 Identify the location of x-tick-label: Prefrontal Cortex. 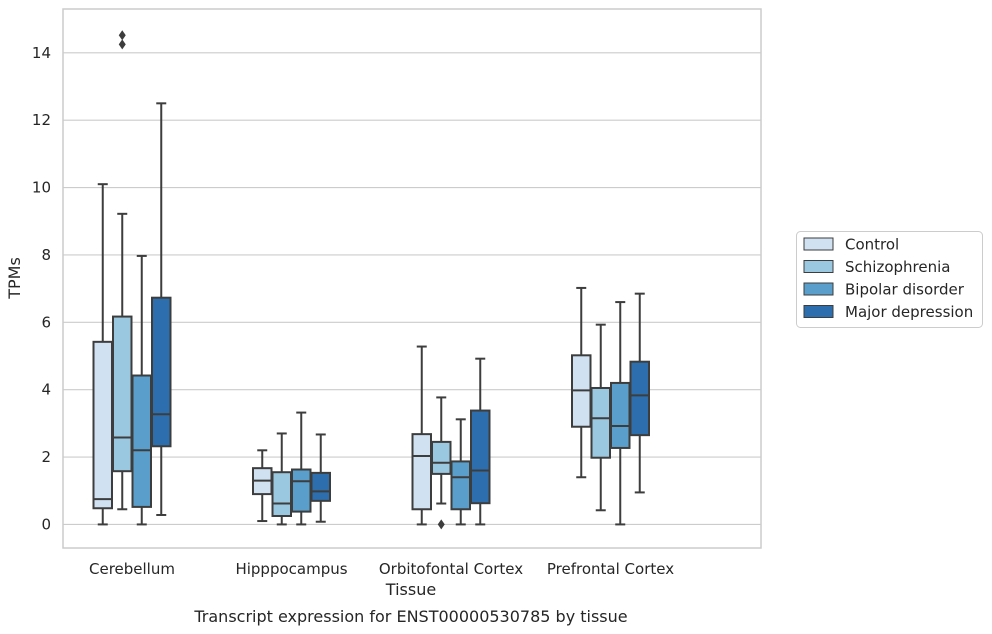
(610, 569).